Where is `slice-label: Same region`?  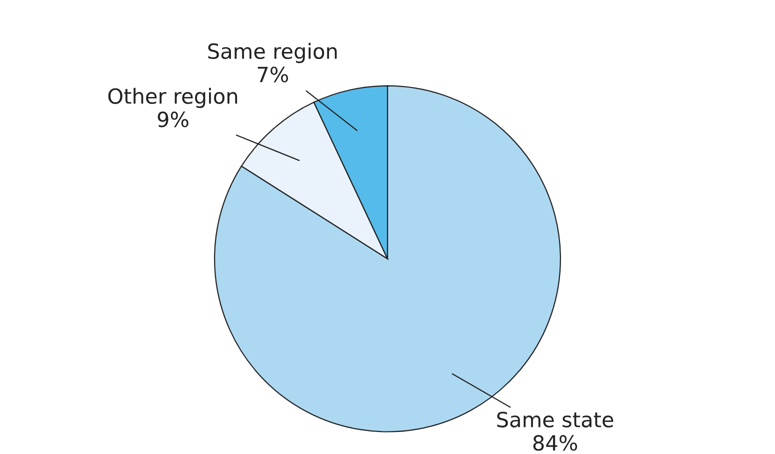
slice-label: Same region is located at coordinates (272, 53).